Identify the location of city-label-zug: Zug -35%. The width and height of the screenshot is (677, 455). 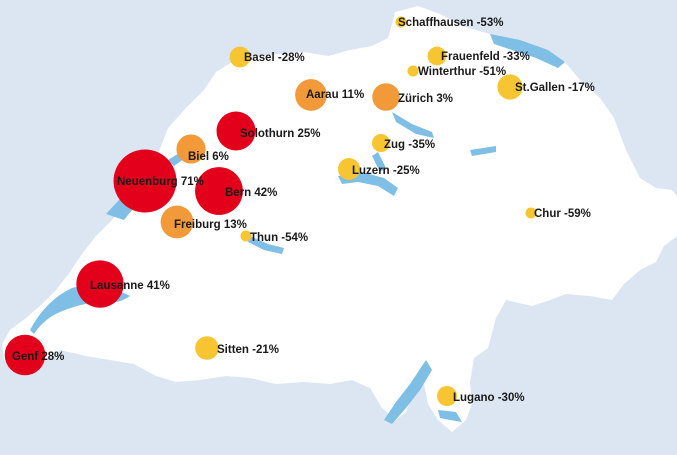
(409, 145).